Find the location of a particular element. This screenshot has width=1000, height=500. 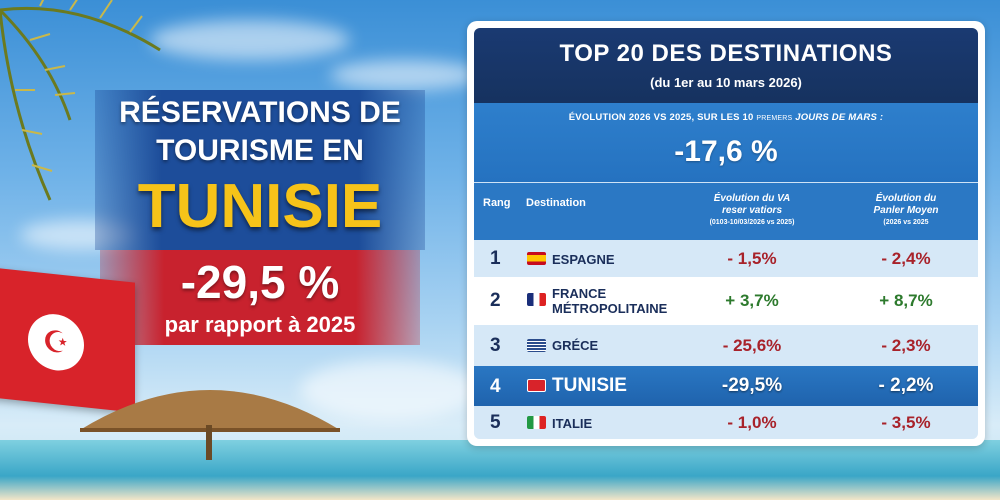

row-rank: 4 is located at coordinates (495, 386).